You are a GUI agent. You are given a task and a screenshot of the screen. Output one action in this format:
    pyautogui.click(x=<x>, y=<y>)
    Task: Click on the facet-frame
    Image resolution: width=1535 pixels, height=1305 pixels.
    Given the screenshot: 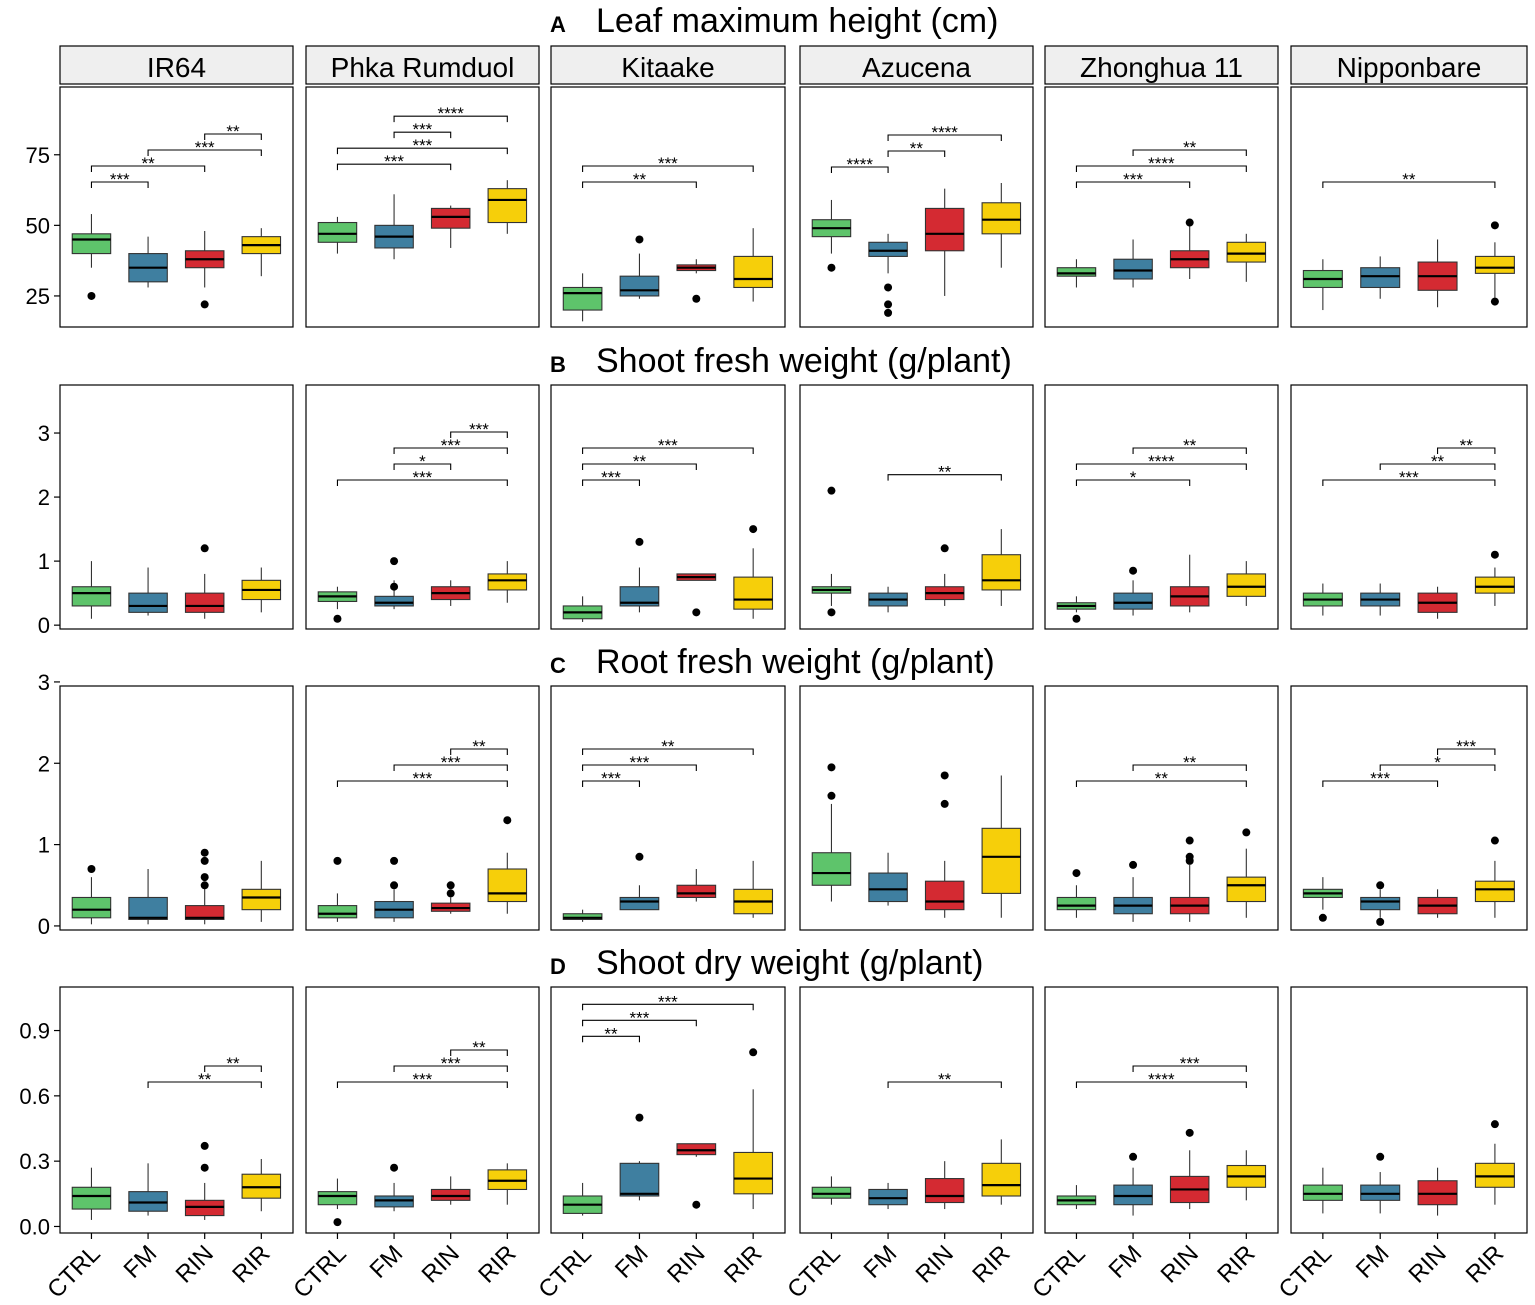 What is the action you would take?
    pyautogui.click(x=1409, y=207)
    